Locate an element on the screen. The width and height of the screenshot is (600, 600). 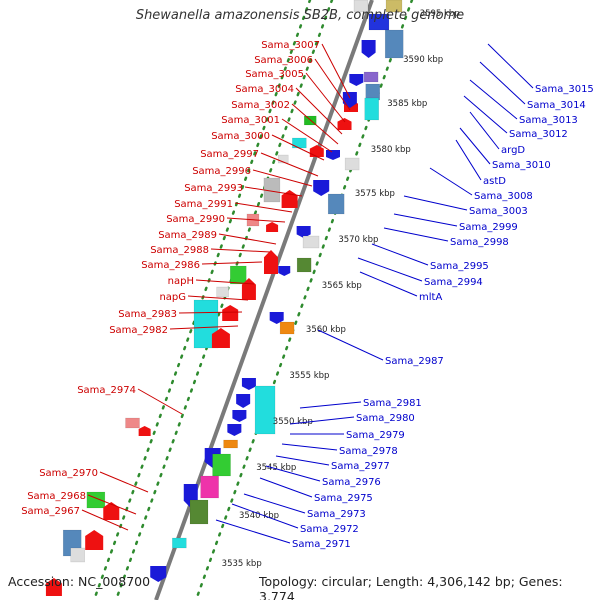
scale-label: 3585 kbp is located at coordinates (407, 104).